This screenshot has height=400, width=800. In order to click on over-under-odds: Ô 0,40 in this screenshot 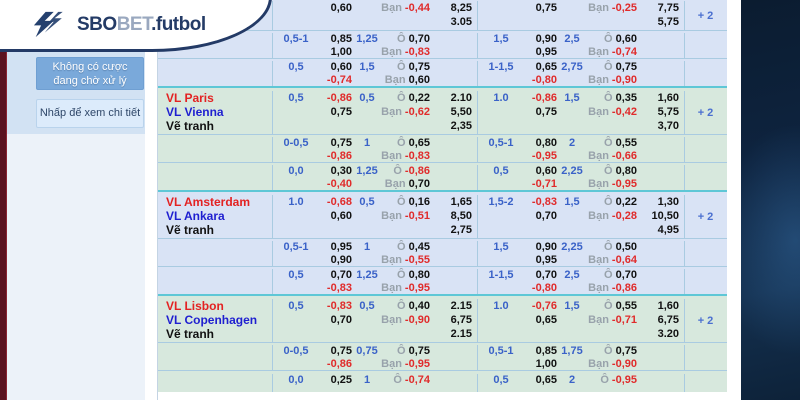, I will do `click(407, 306)`.